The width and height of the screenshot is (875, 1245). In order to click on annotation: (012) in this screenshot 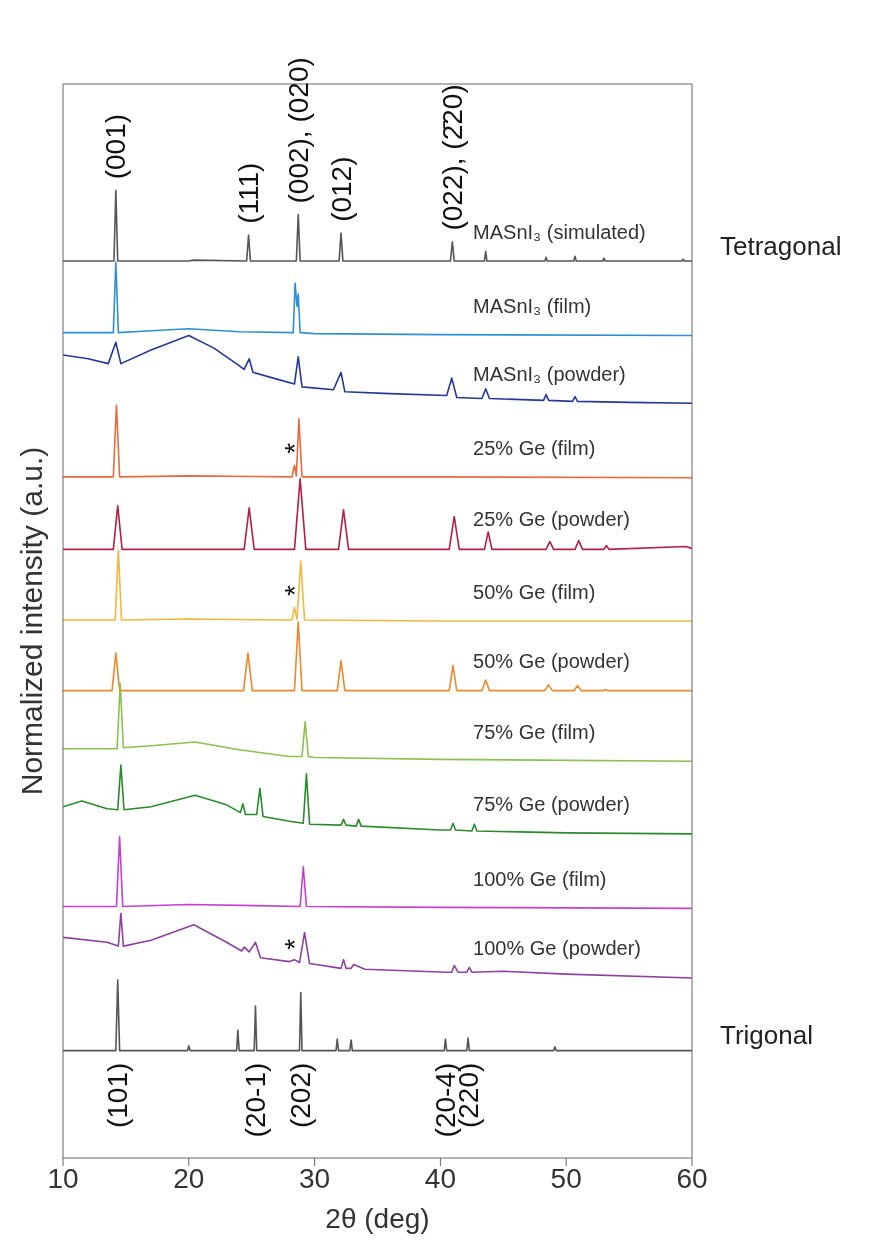, I will do `click(341, 189)`.